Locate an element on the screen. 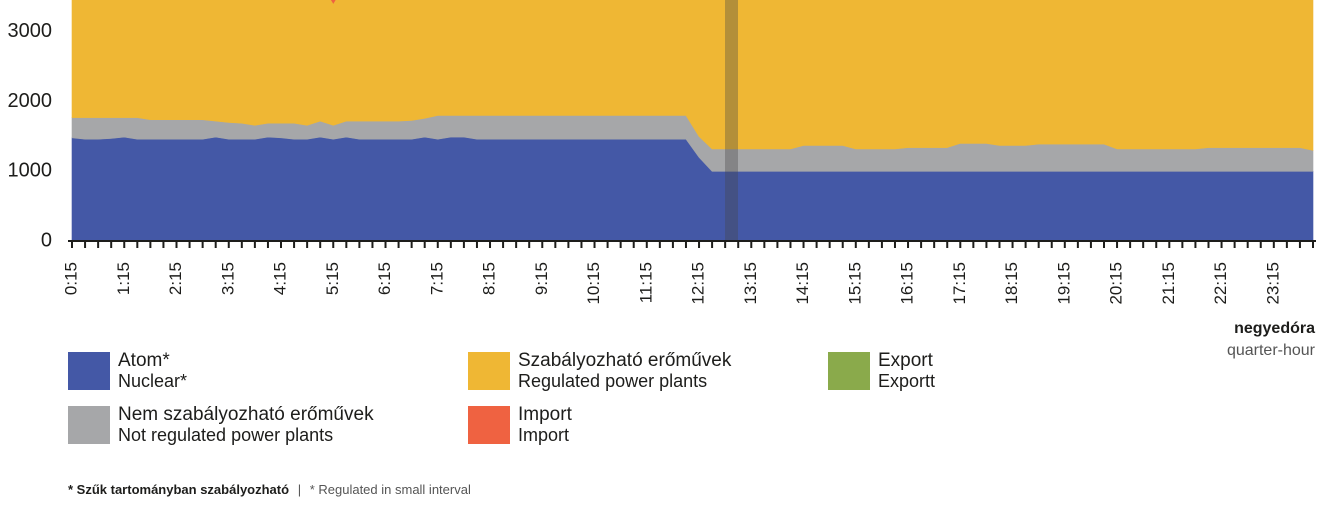  x-tick-label: 21:15 is located at coordinates (1168, 283).